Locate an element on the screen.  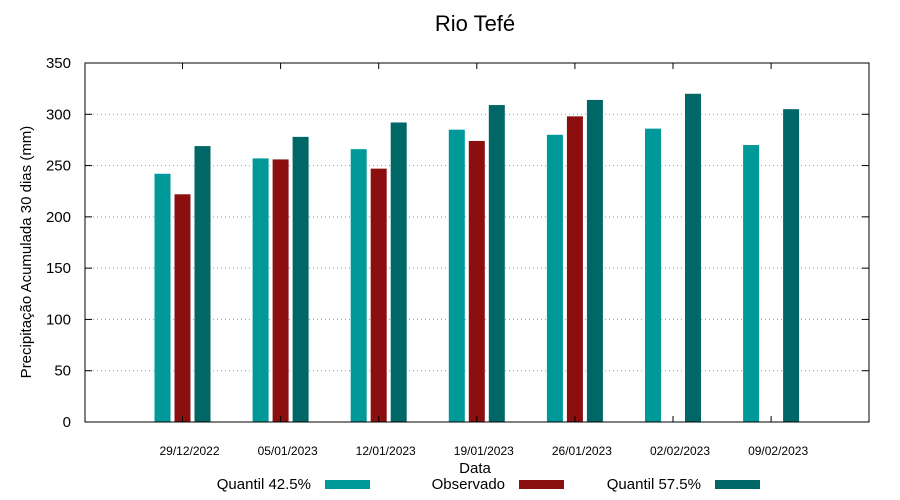
bar-quantil-57-5--1 is located at coordinates (300, 279).